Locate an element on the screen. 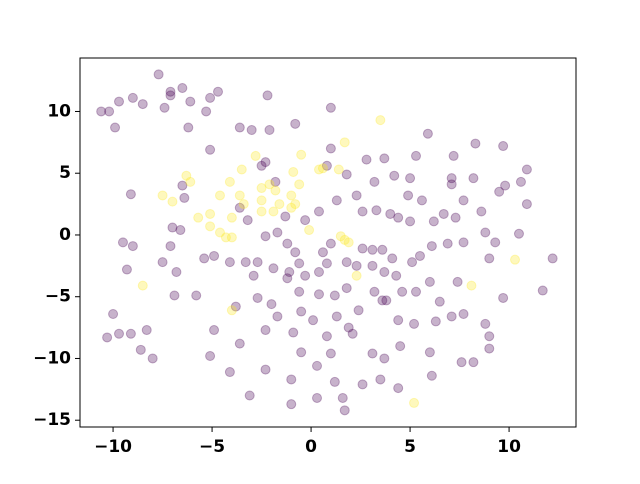  y-tick-label: −10 is located at coordinates (52, 358).